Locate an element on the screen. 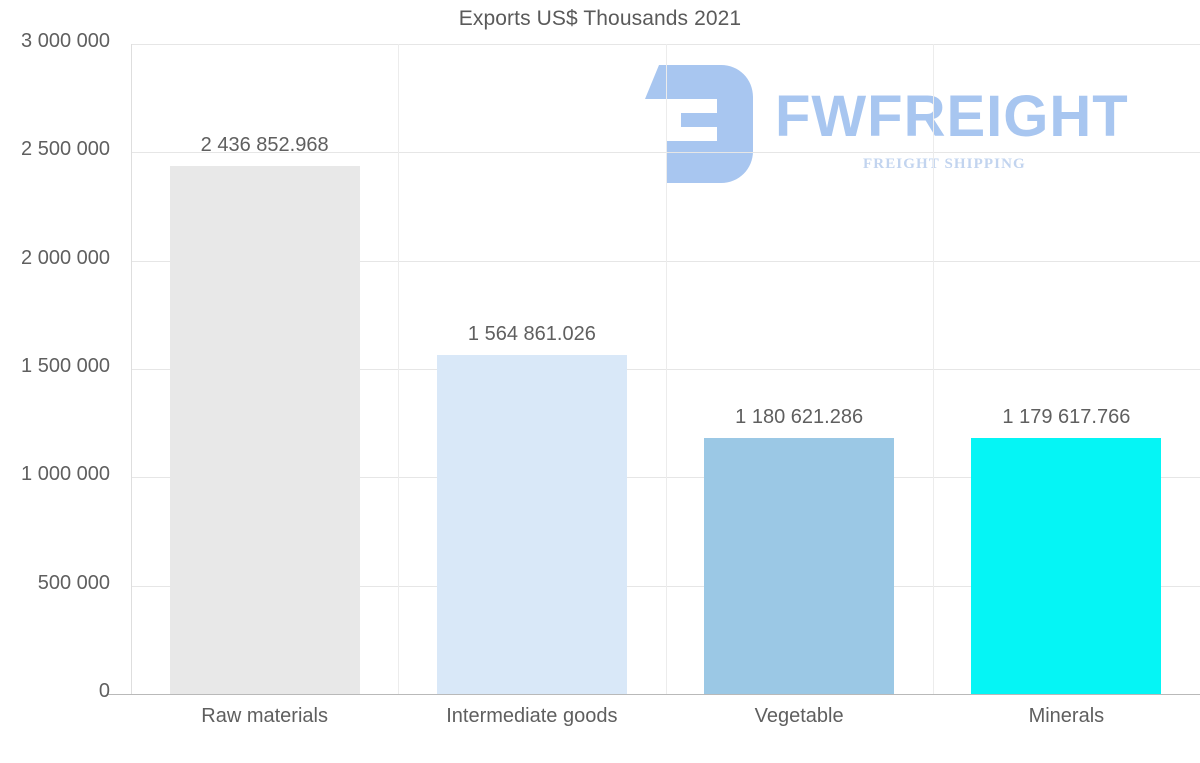  chart-title: Exports US$ Thousands 2021 is located at coordinates (600, 18).